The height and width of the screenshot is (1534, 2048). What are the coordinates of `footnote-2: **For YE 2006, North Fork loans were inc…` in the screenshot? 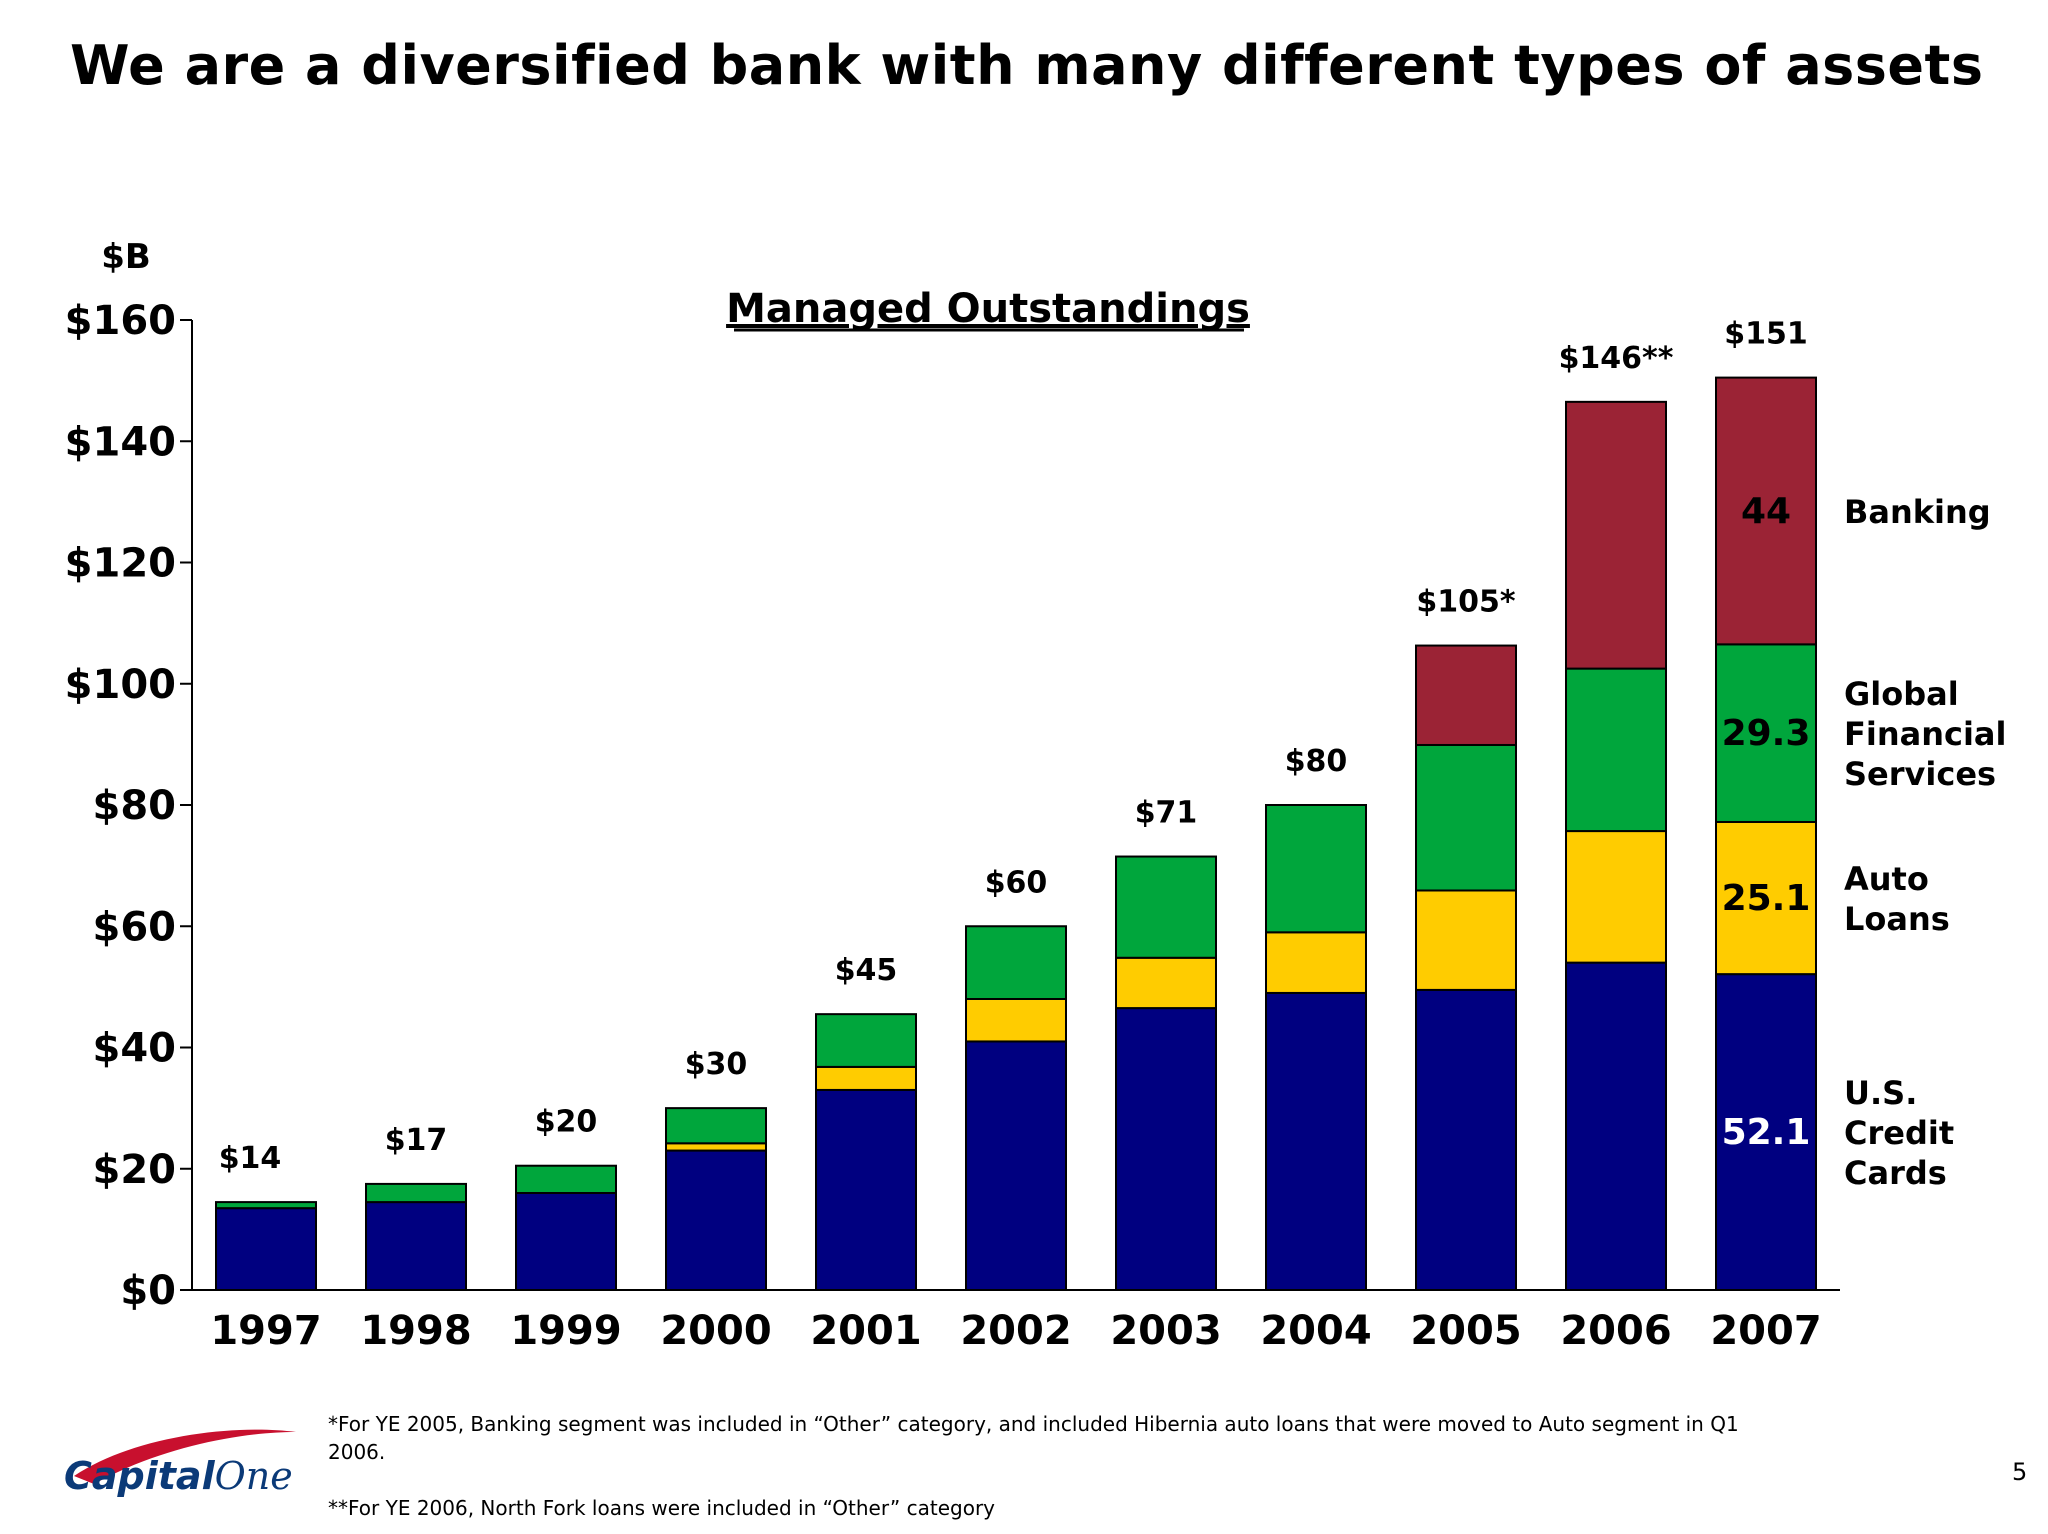 It's located at (662, 1508).